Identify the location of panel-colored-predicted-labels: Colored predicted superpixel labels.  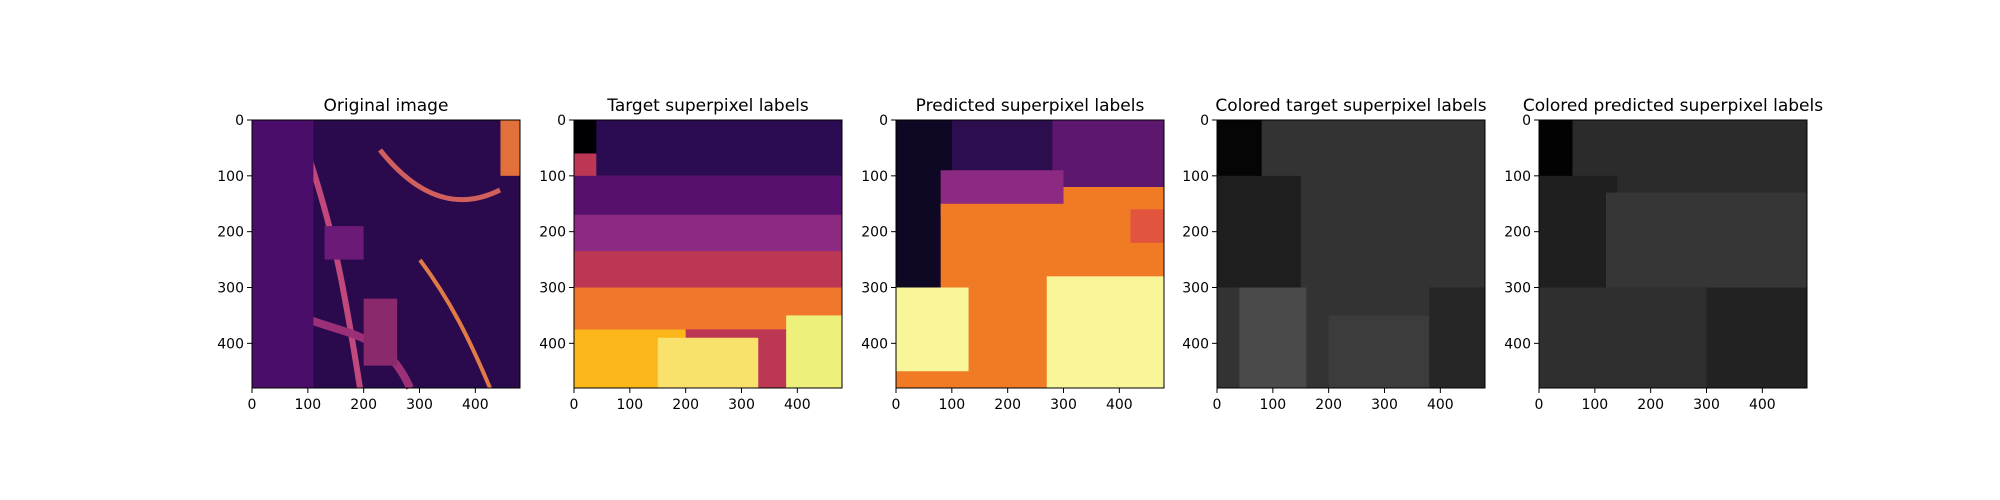
(1673, 242).